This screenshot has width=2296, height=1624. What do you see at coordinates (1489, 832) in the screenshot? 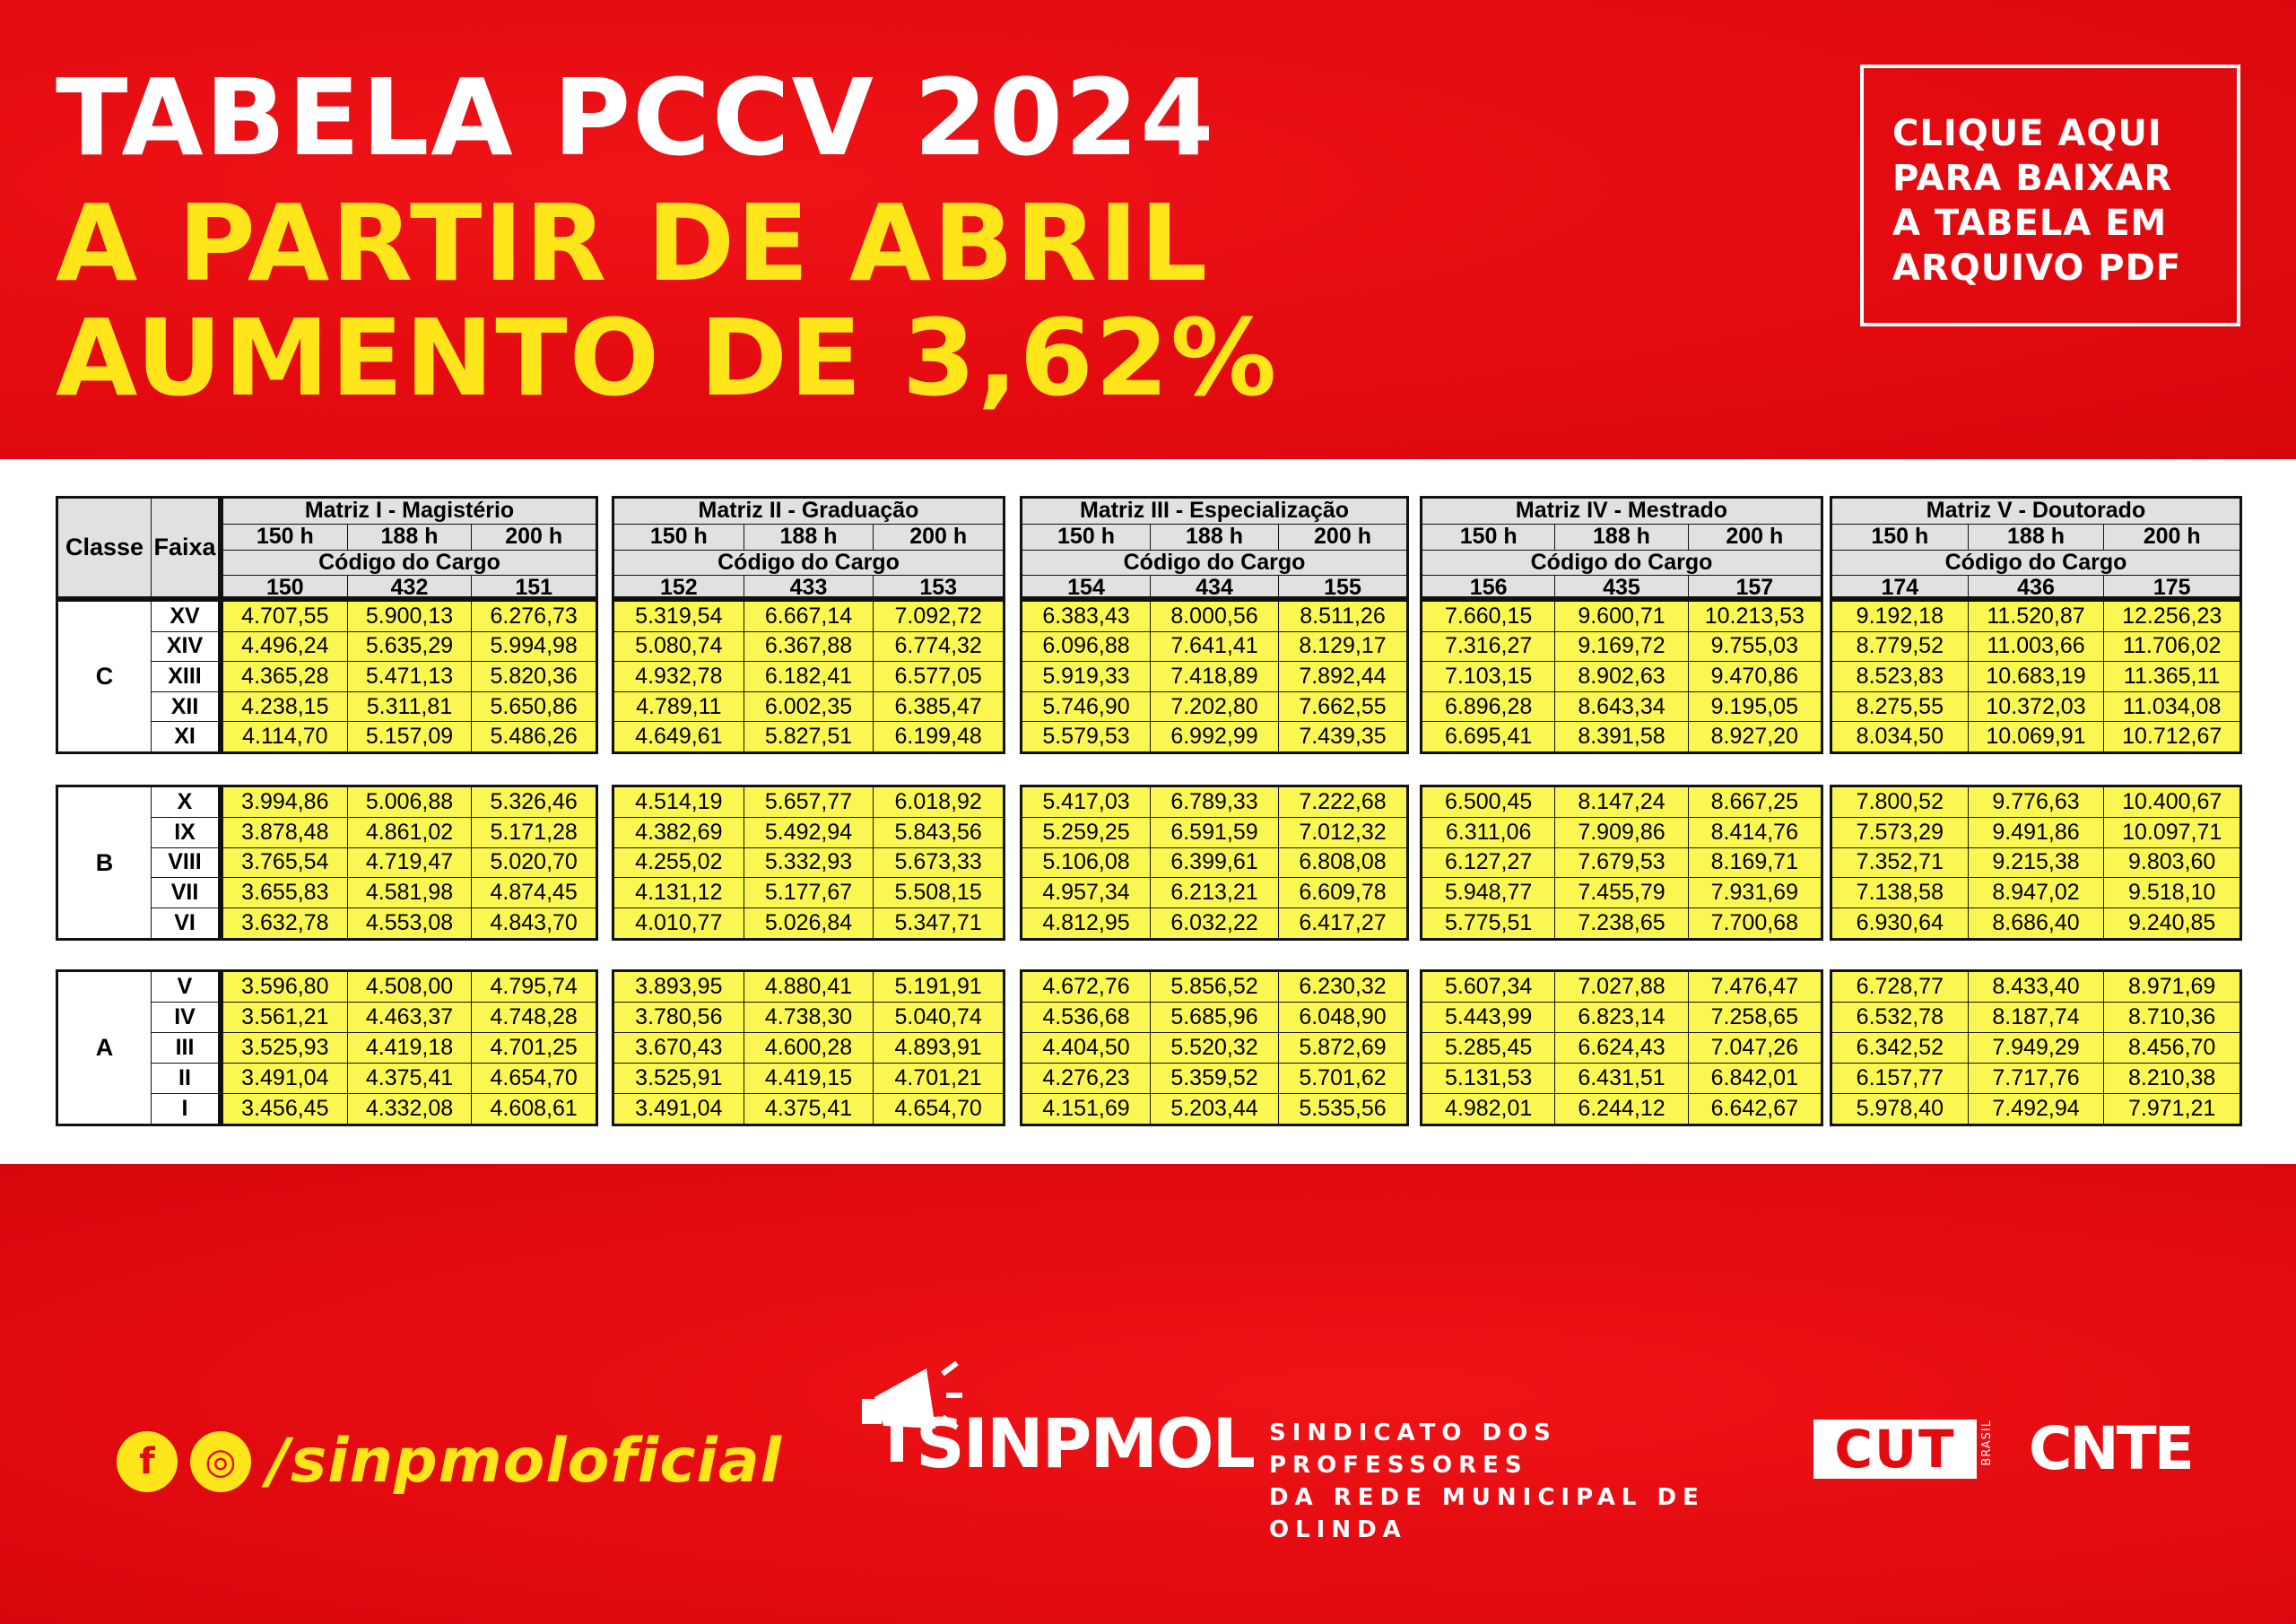
I see `salary-value: 6.311,06` at bounding box center [1489, 832].